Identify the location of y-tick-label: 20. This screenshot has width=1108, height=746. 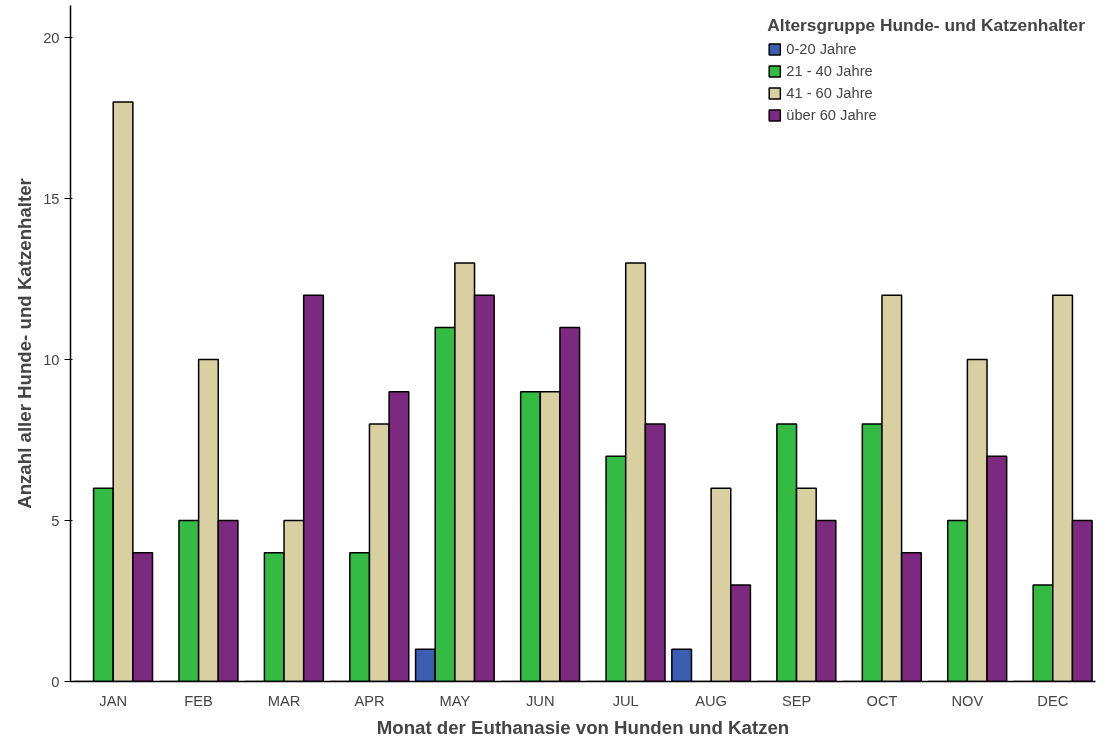
(51, 37).